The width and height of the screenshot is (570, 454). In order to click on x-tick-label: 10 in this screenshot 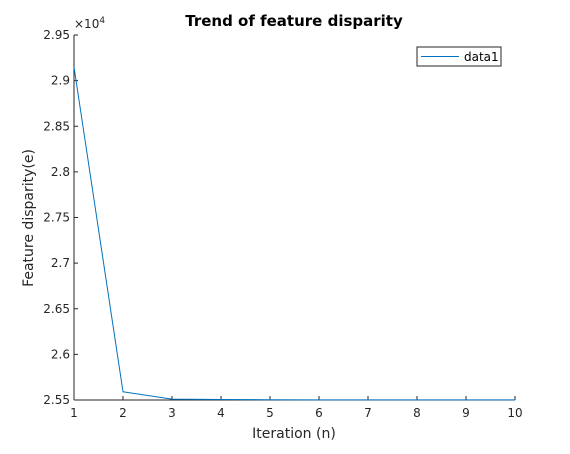, I will do `click(514, 413)`.